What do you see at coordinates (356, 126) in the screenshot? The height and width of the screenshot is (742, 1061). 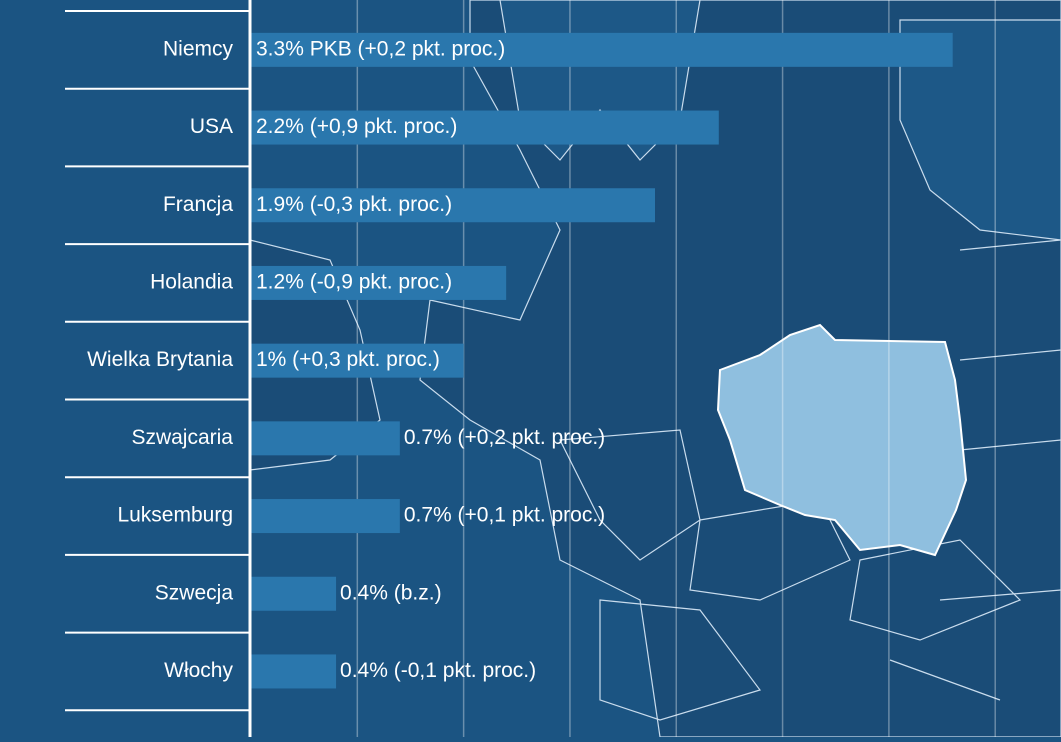 I see `value-label: 2.2% (+0,9 pkt. proc.)` at bounding box center [356, 126].